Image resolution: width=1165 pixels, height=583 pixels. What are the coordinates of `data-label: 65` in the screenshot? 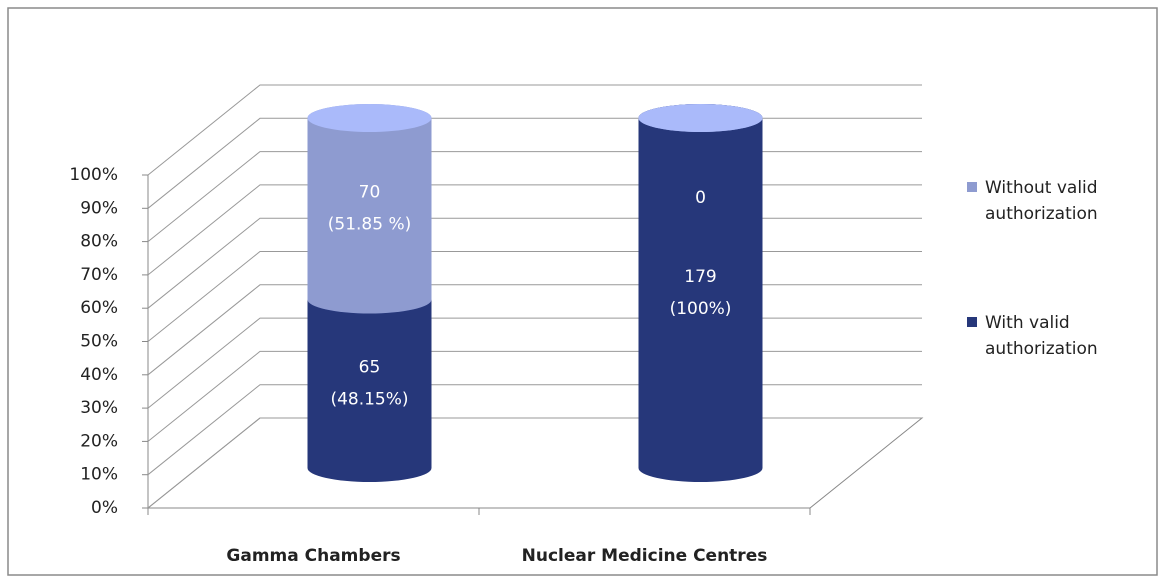 It's located at (370, 368).